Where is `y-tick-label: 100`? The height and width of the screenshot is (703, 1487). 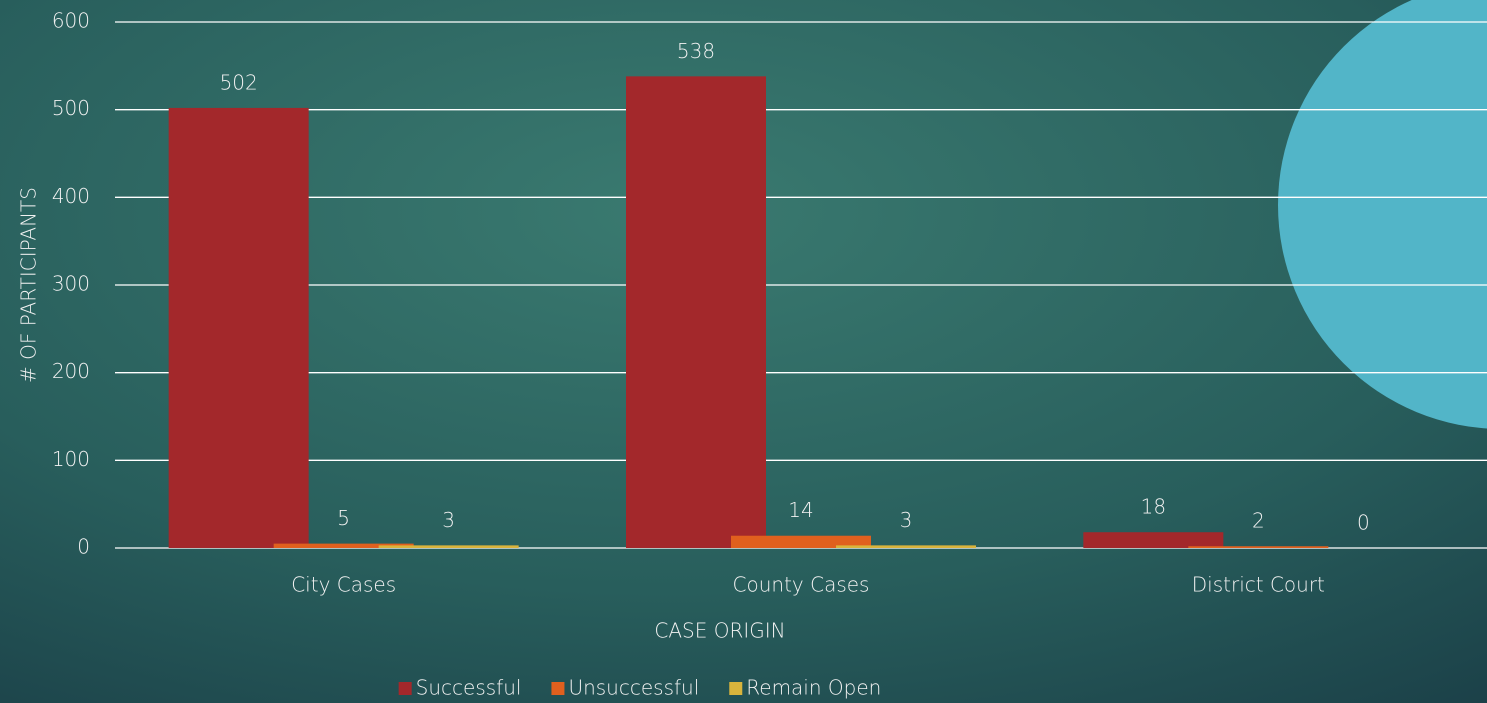 y-tick-label: 100 is located at coordinates (71, 459).